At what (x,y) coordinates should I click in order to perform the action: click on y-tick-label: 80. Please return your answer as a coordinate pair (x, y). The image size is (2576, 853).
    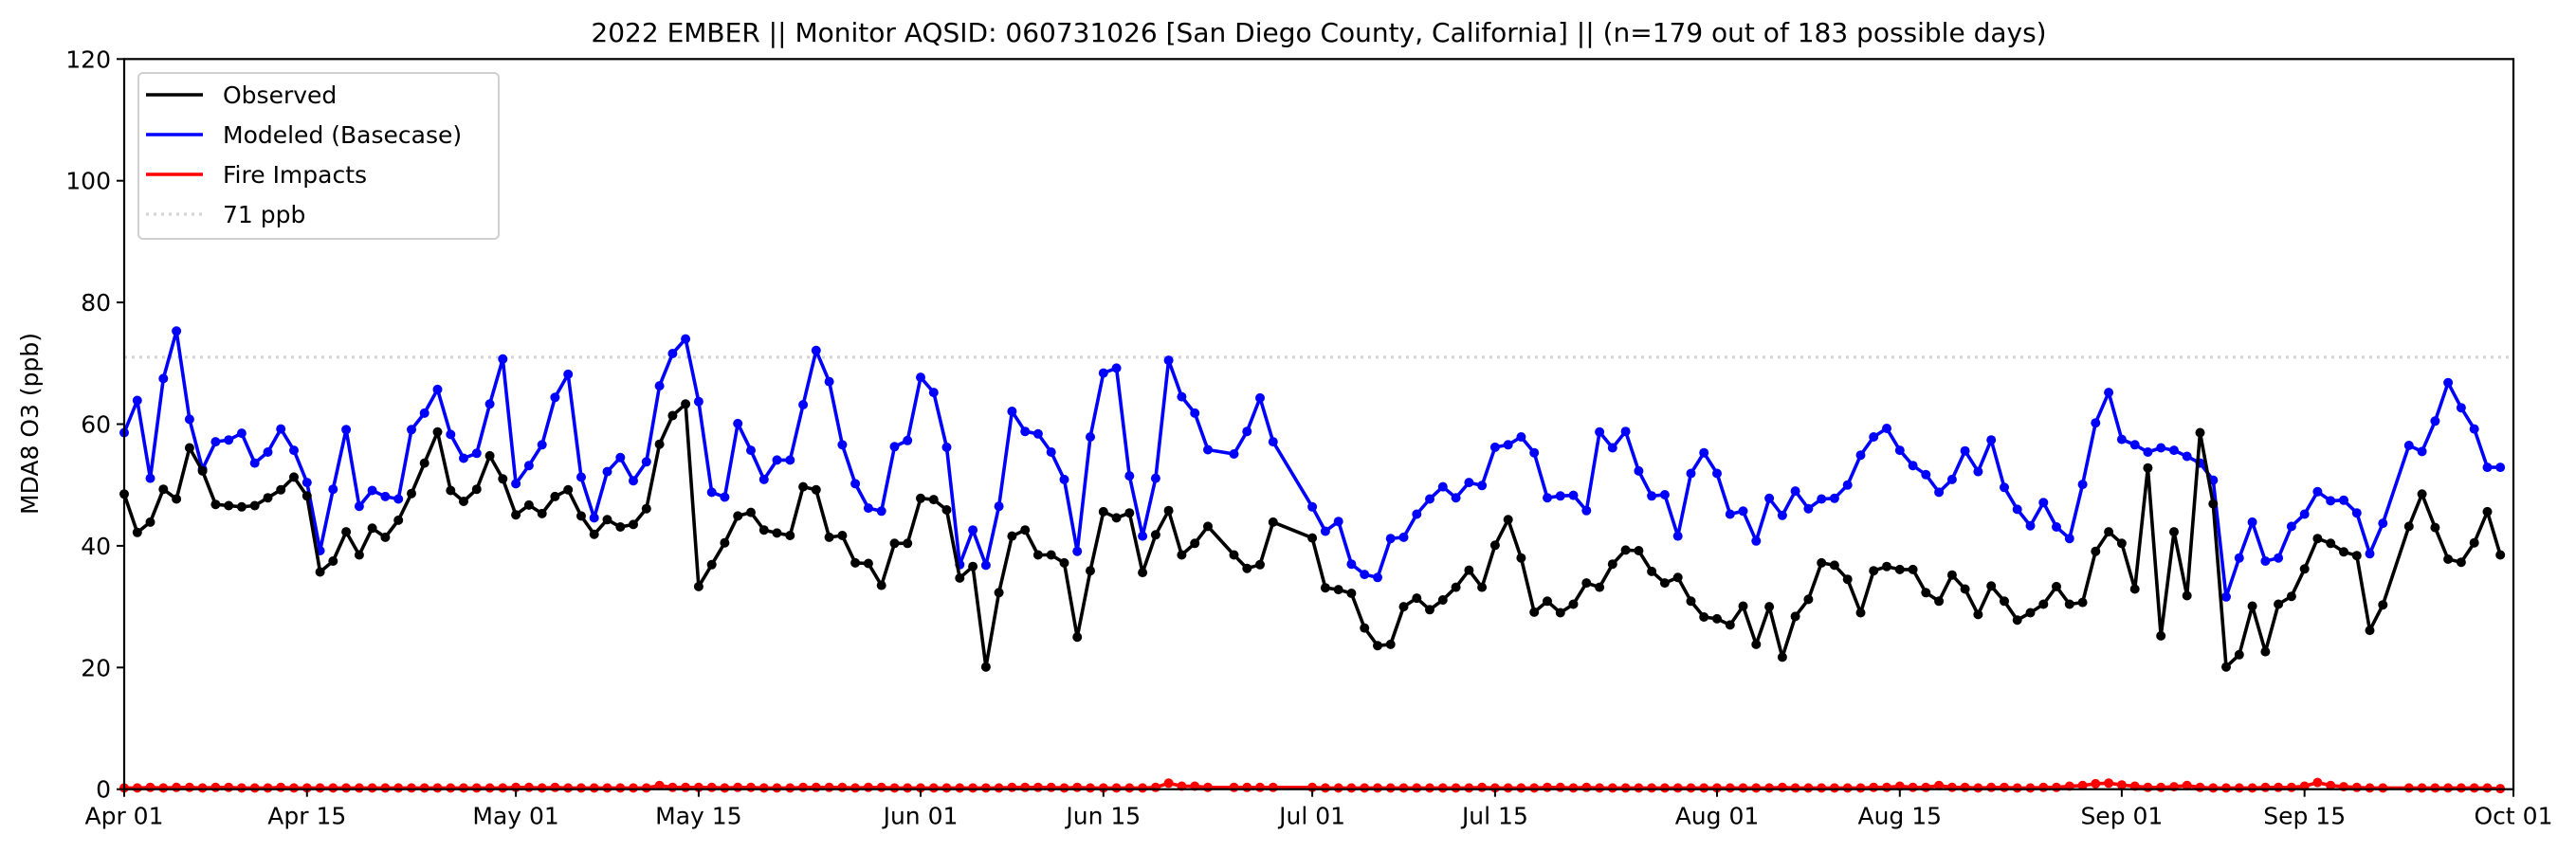
    Looking at the image, I should click on (96, 303).